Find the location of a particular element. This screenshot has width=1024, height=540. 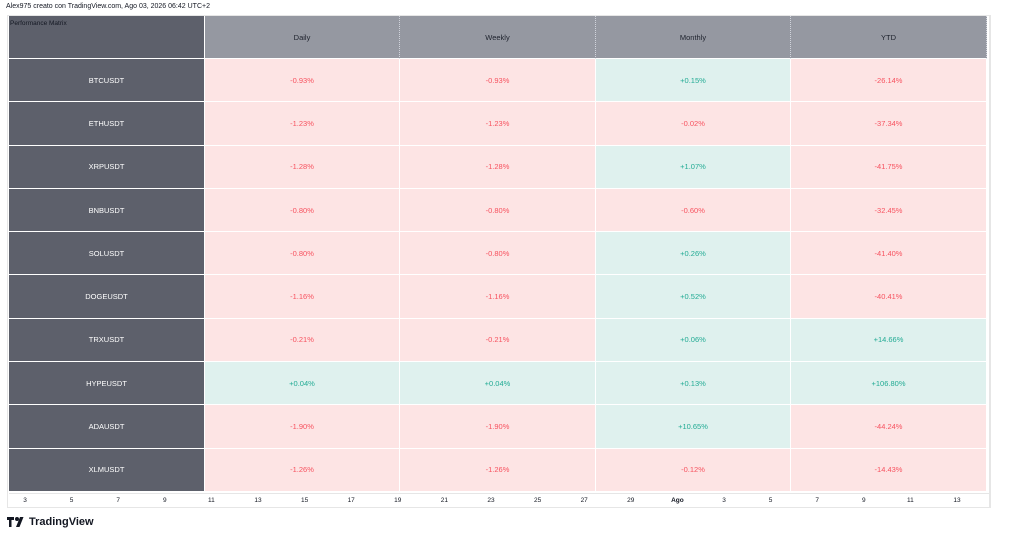

time-axis-tick: 21 is located at coordinates (444, 500).